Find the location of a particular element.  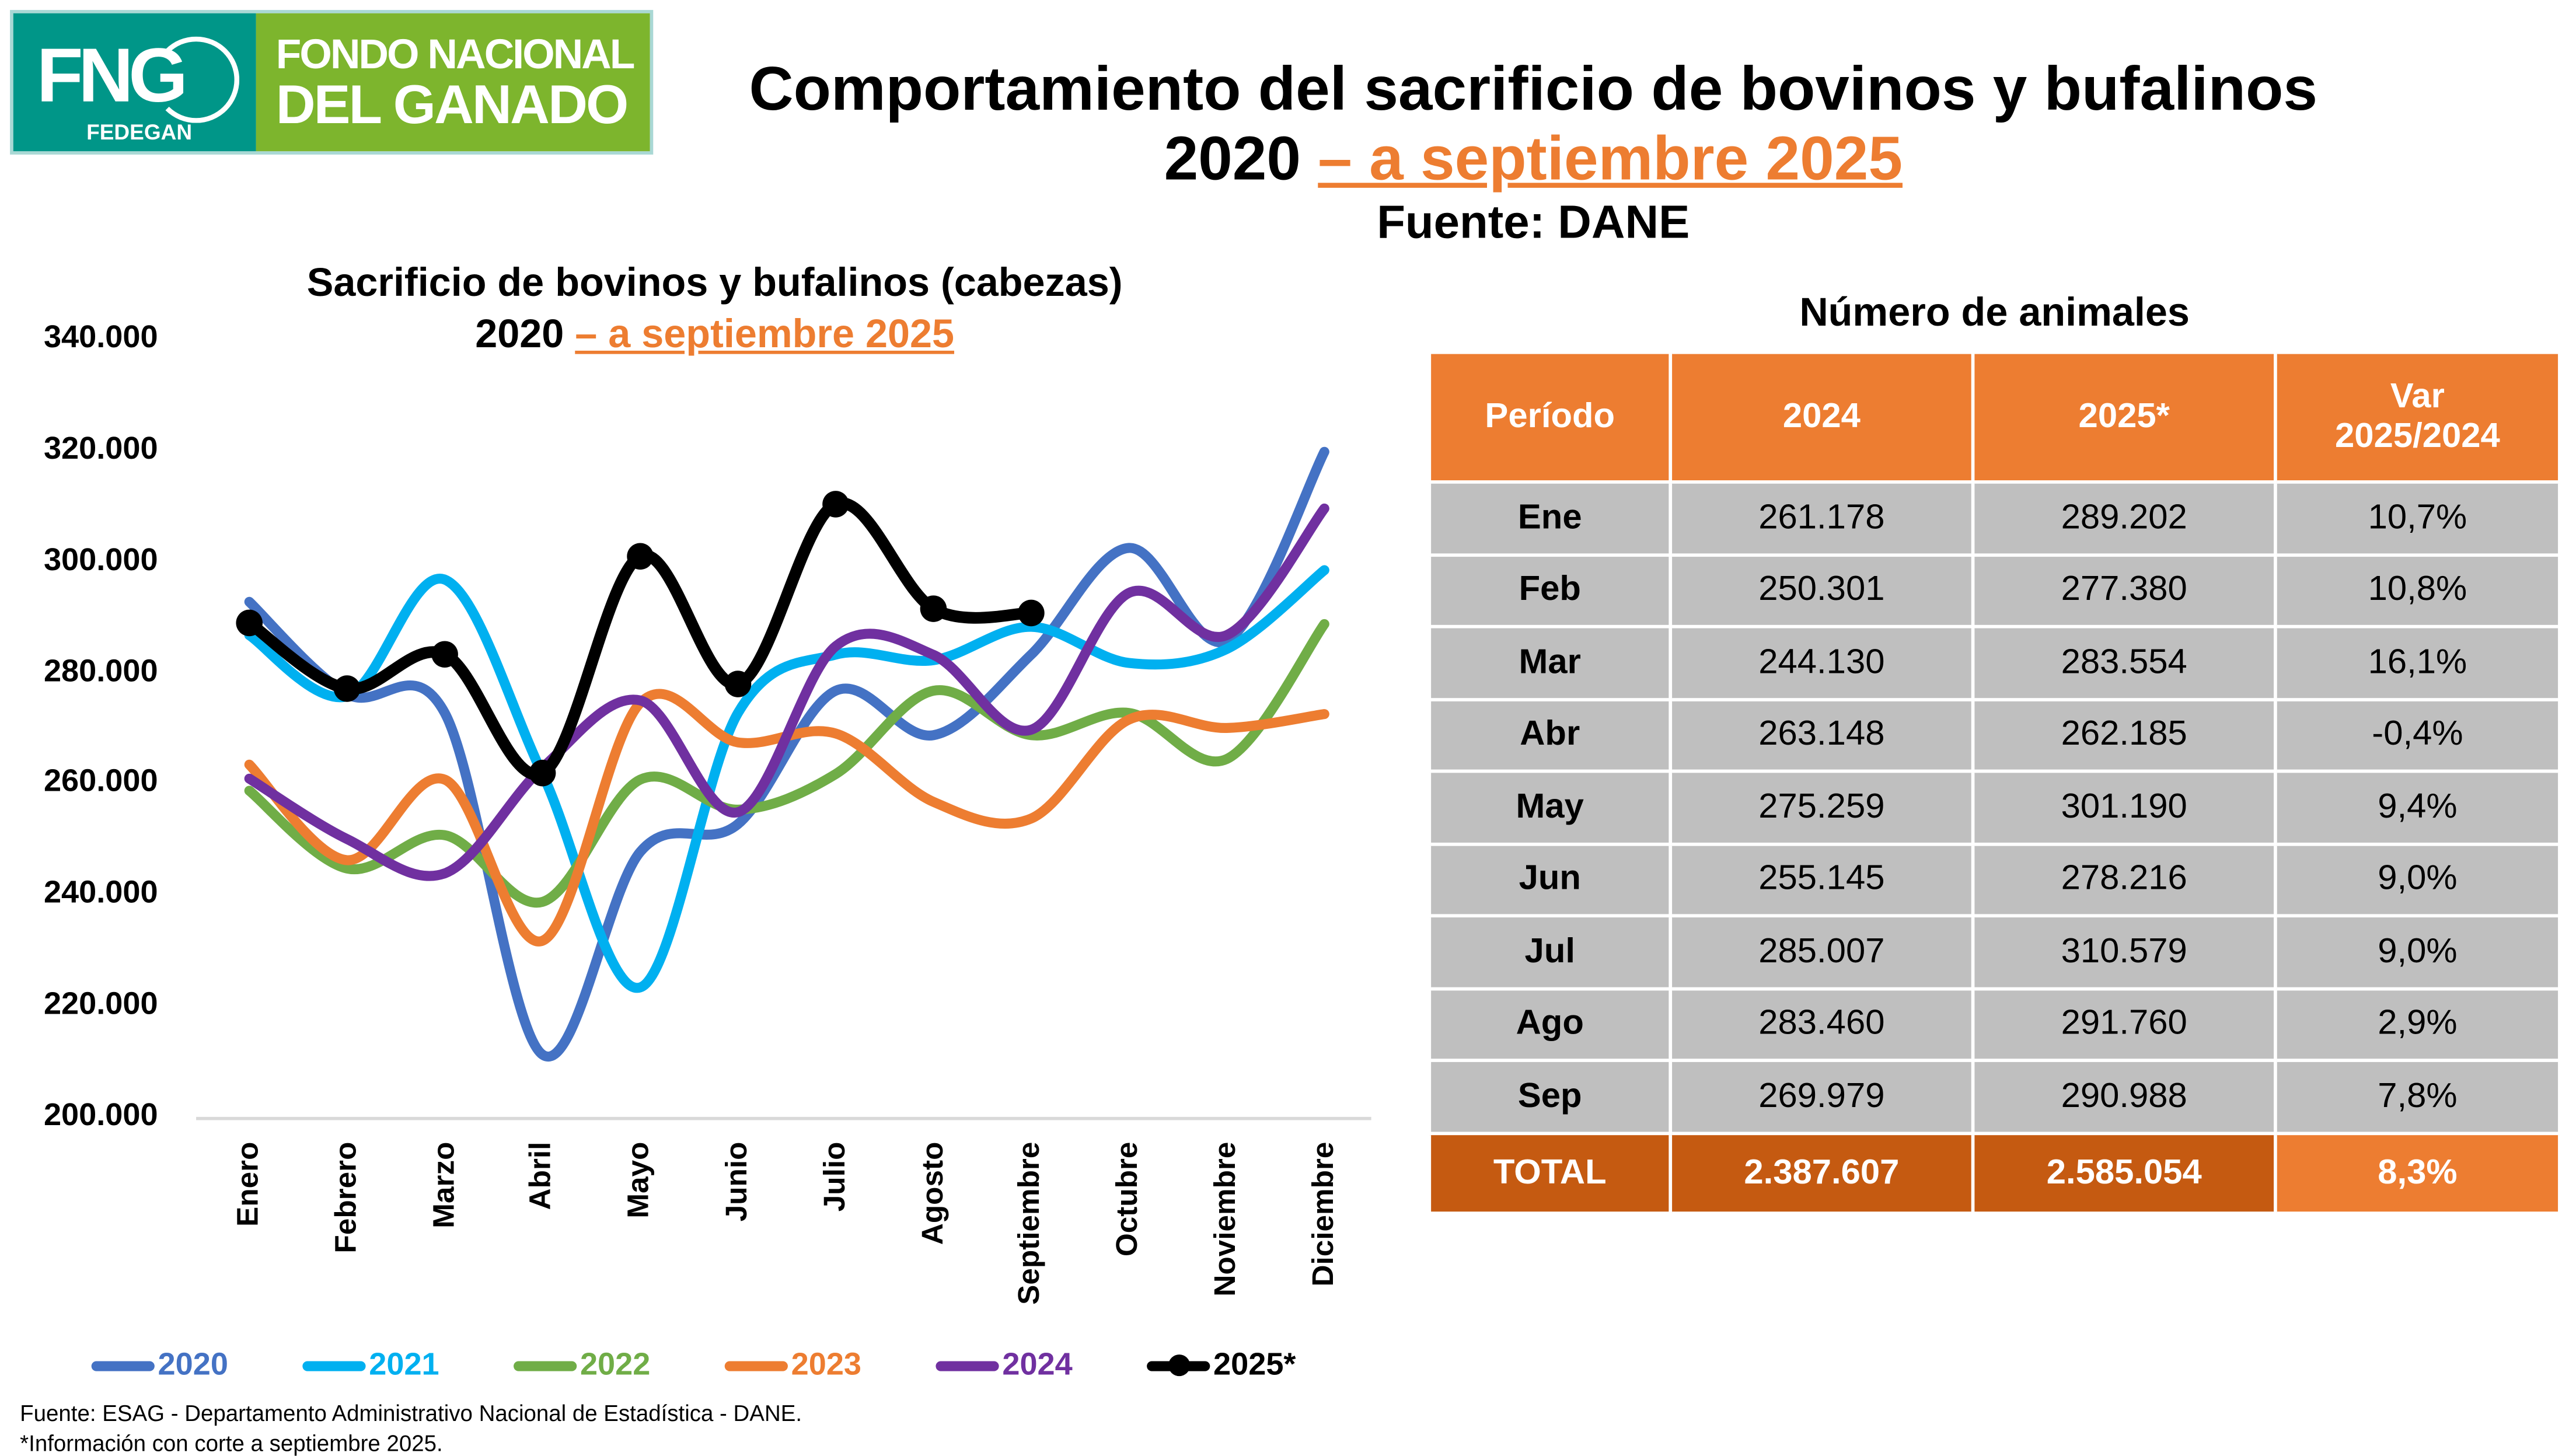

legend-item: 2020 is located at coordinates (197, 1366).